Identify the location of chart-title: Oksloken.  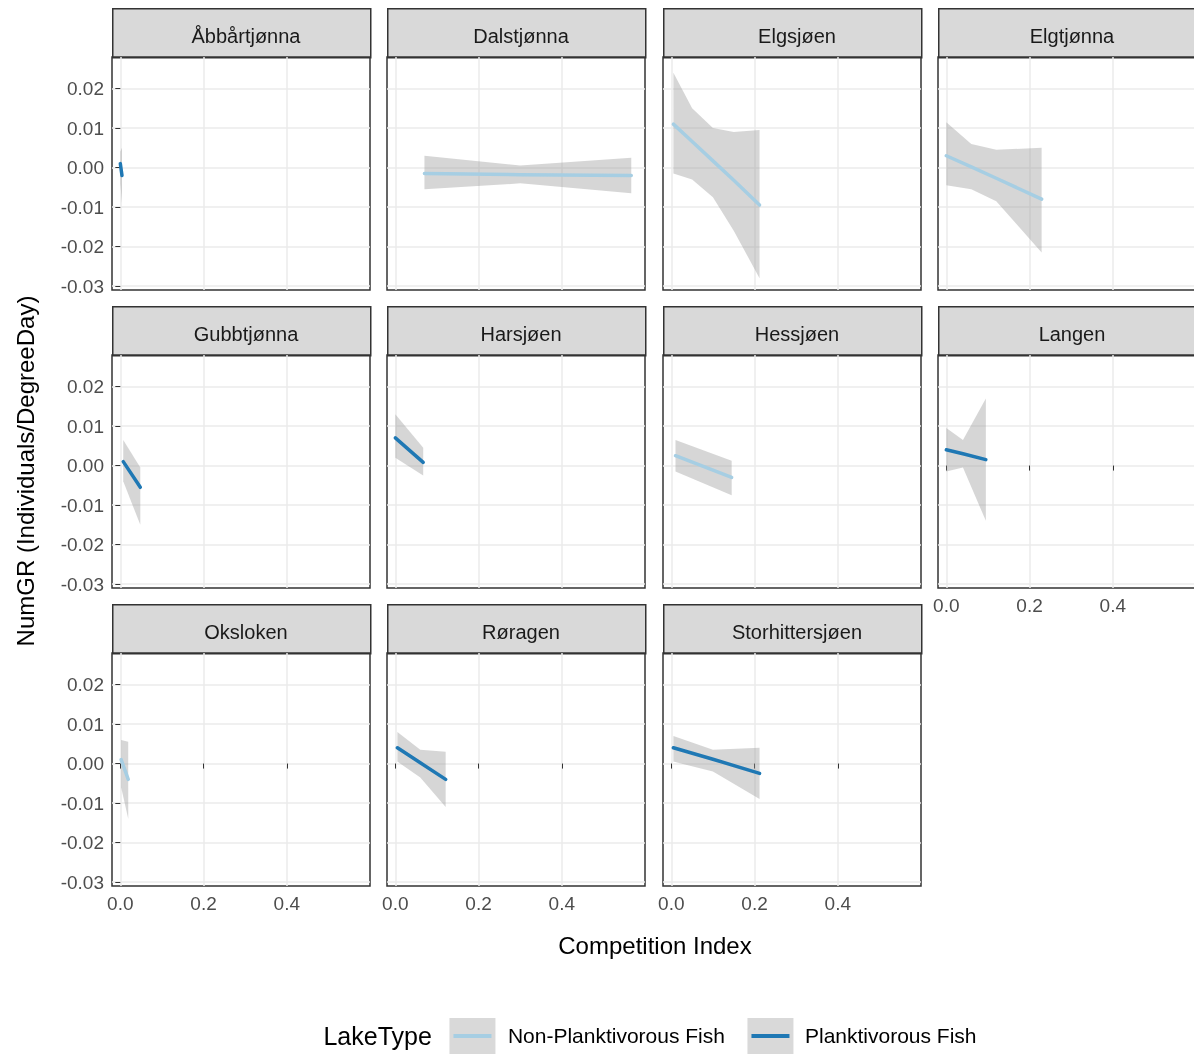
(246, 632).